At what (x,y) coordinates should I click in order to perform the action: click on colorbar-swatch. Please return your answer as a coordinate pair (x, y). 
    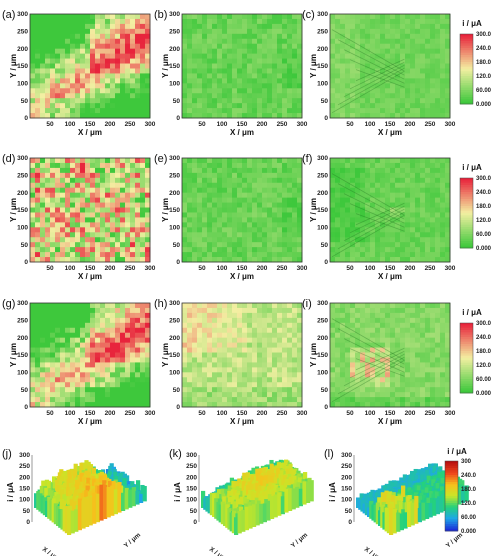
    Looking at the image, I should click on (466, 35).